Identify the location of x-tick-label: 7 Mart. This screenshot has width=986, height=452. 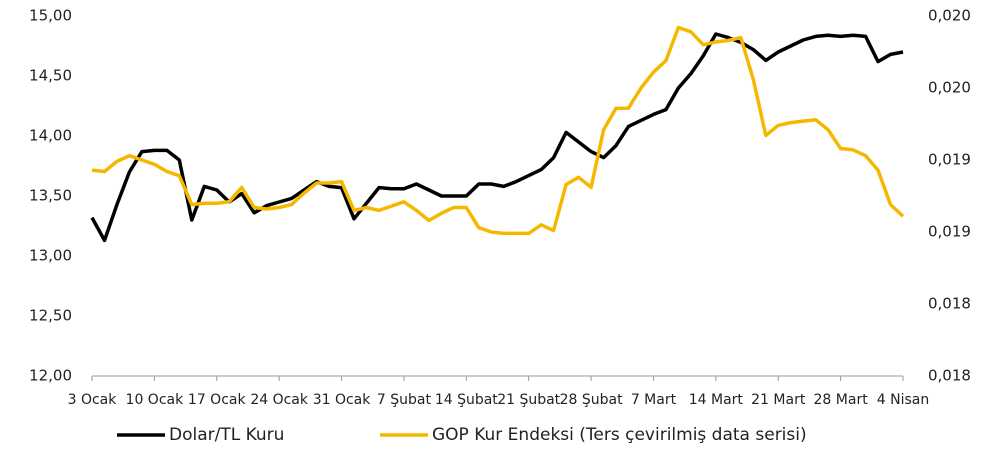
(654, 400).